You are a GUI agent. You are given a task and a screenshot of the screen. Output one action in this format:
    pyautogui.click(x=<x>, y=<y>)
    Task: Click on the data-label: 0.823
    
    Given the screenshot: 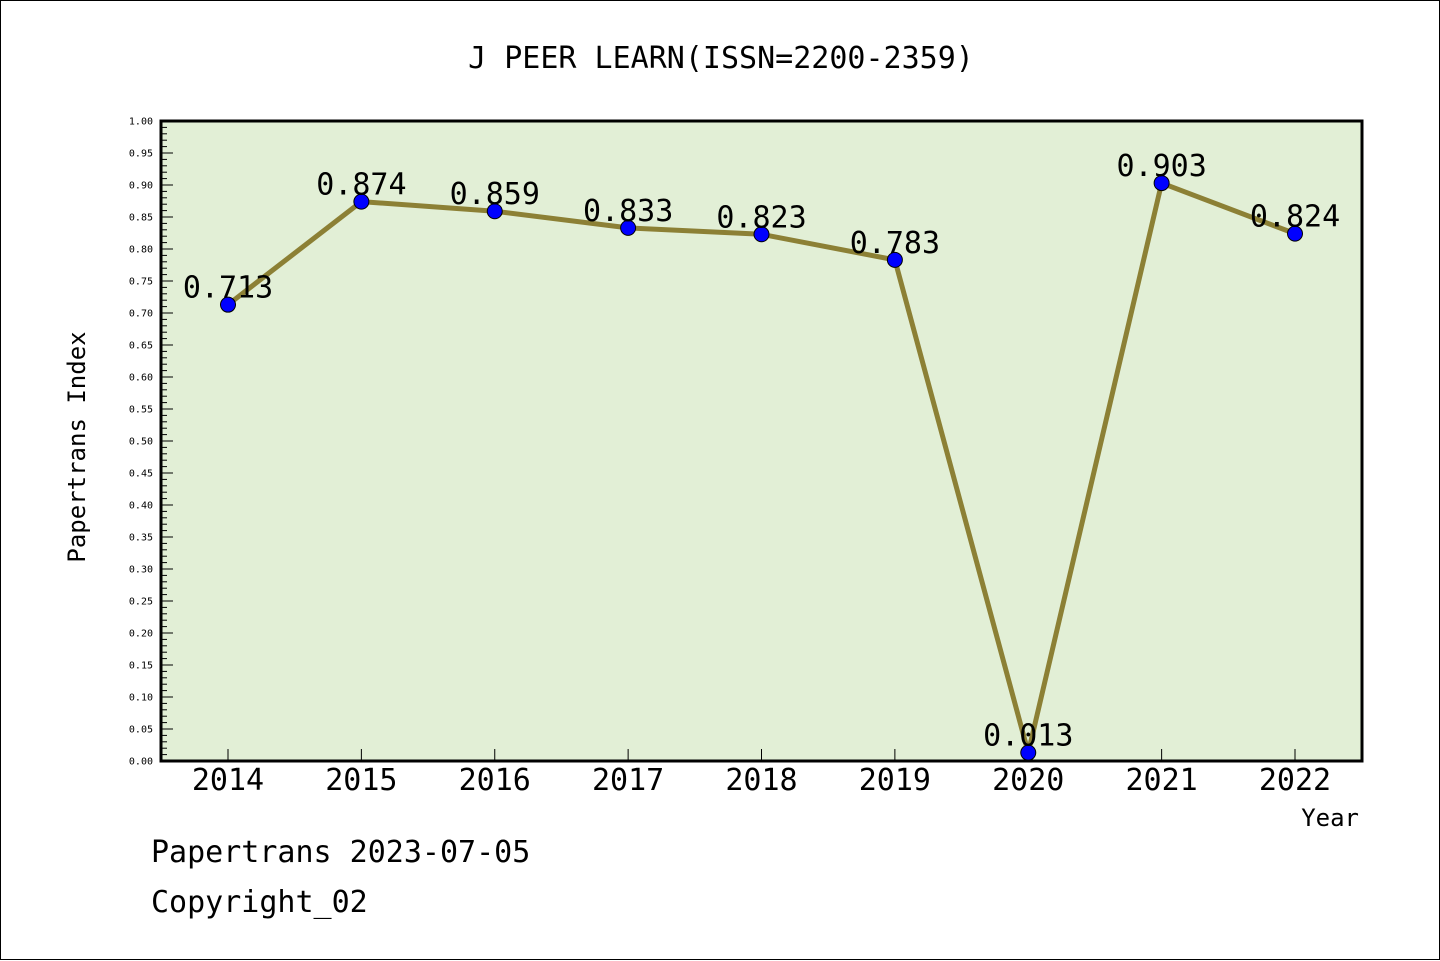 What is the action you would take?
    pyautogui.click(x=761, y=217)
    